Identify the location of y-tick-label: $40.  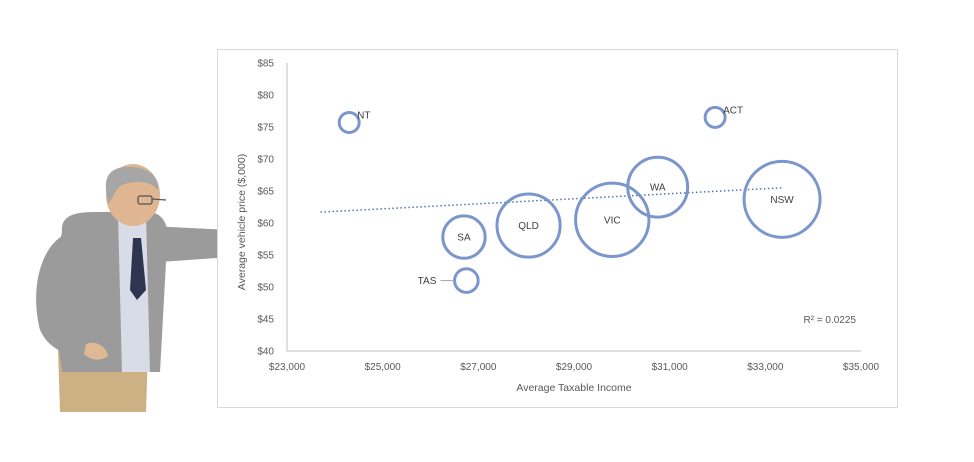
(265, 352).